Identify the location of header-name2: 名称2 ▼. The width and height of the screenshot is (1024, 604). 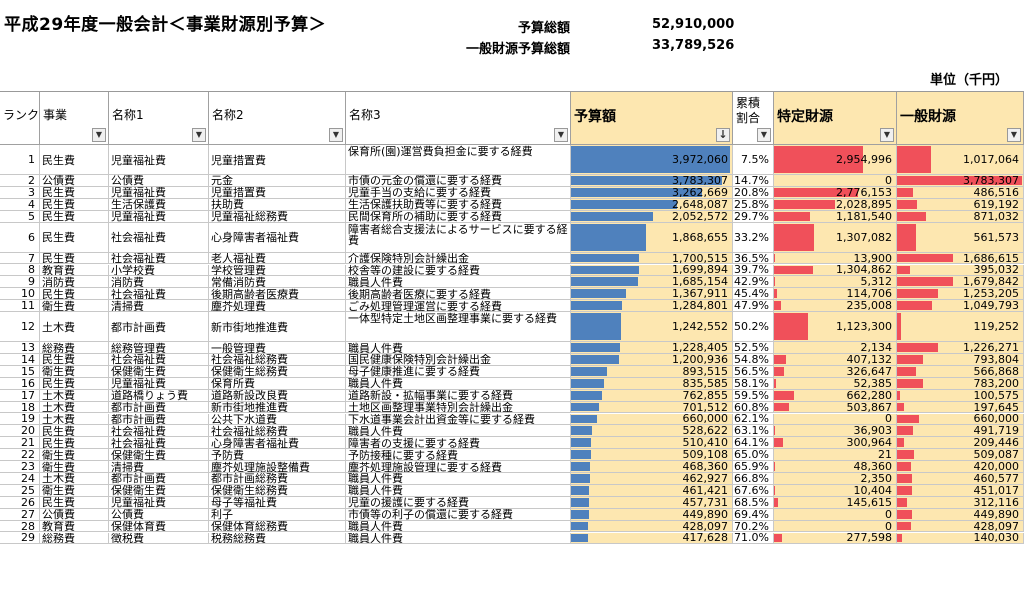
(277, 118).